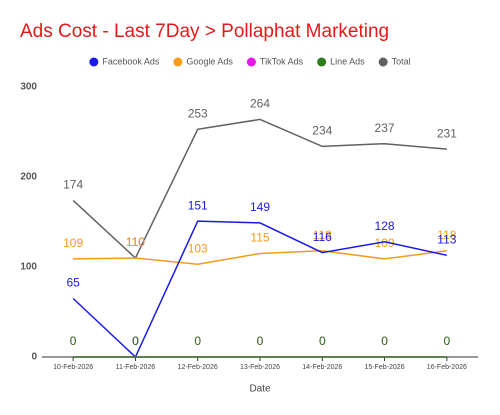 Image resolution: width=500 pixels, height=415 pixels. What do you see at coordinates (260, 389) in the screenshot?
I see `x-axis-title: Date` at bounding box center [260, 389].